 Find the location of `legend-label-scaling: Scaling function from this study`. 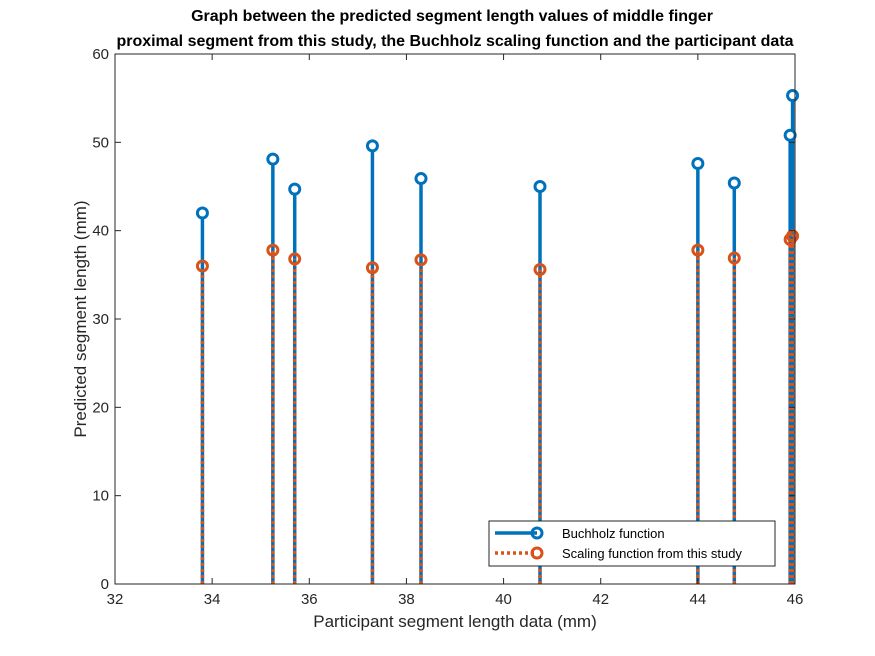

legend-label-scaling: Scaling function from this study is located at coordinates (652, 553).